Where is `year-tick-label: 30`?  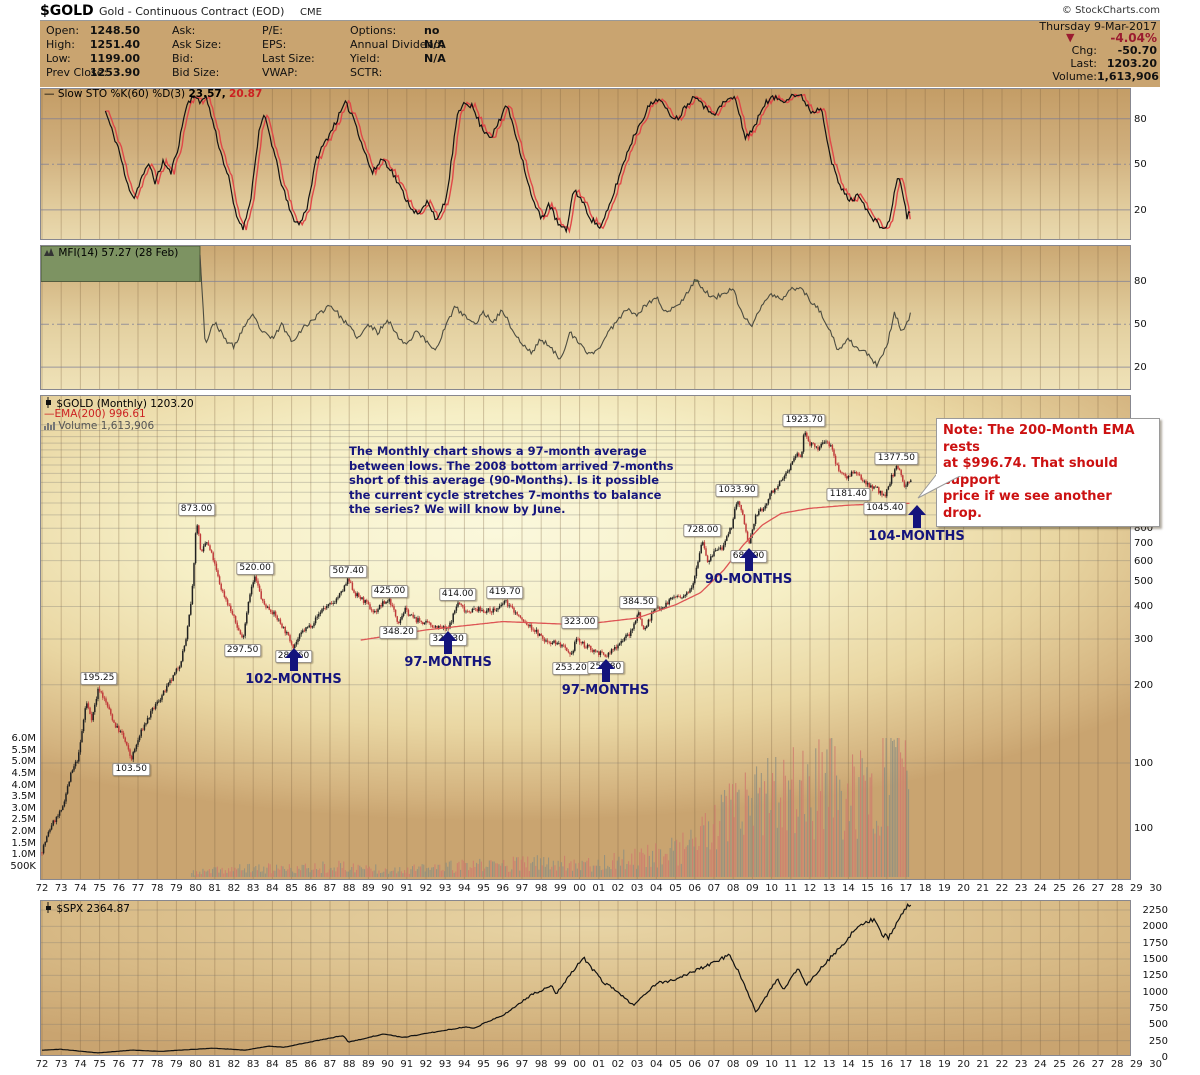 year-tick-label: 30 is located at coordinates (1155, 1064).